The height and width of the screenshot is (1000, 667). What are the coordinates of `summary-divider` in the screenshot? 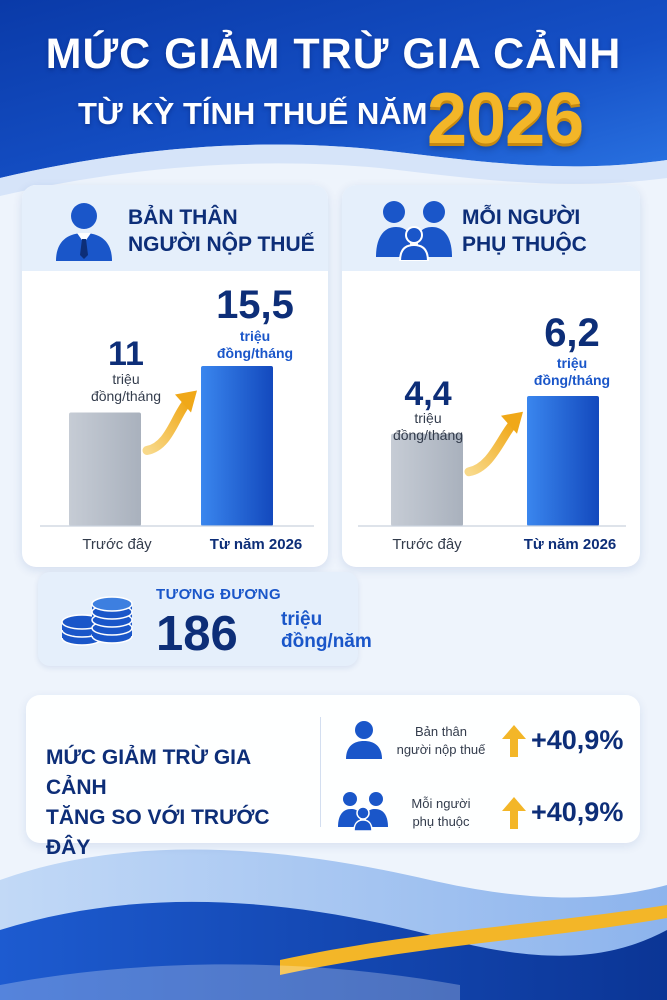 It's located at (320, 772).